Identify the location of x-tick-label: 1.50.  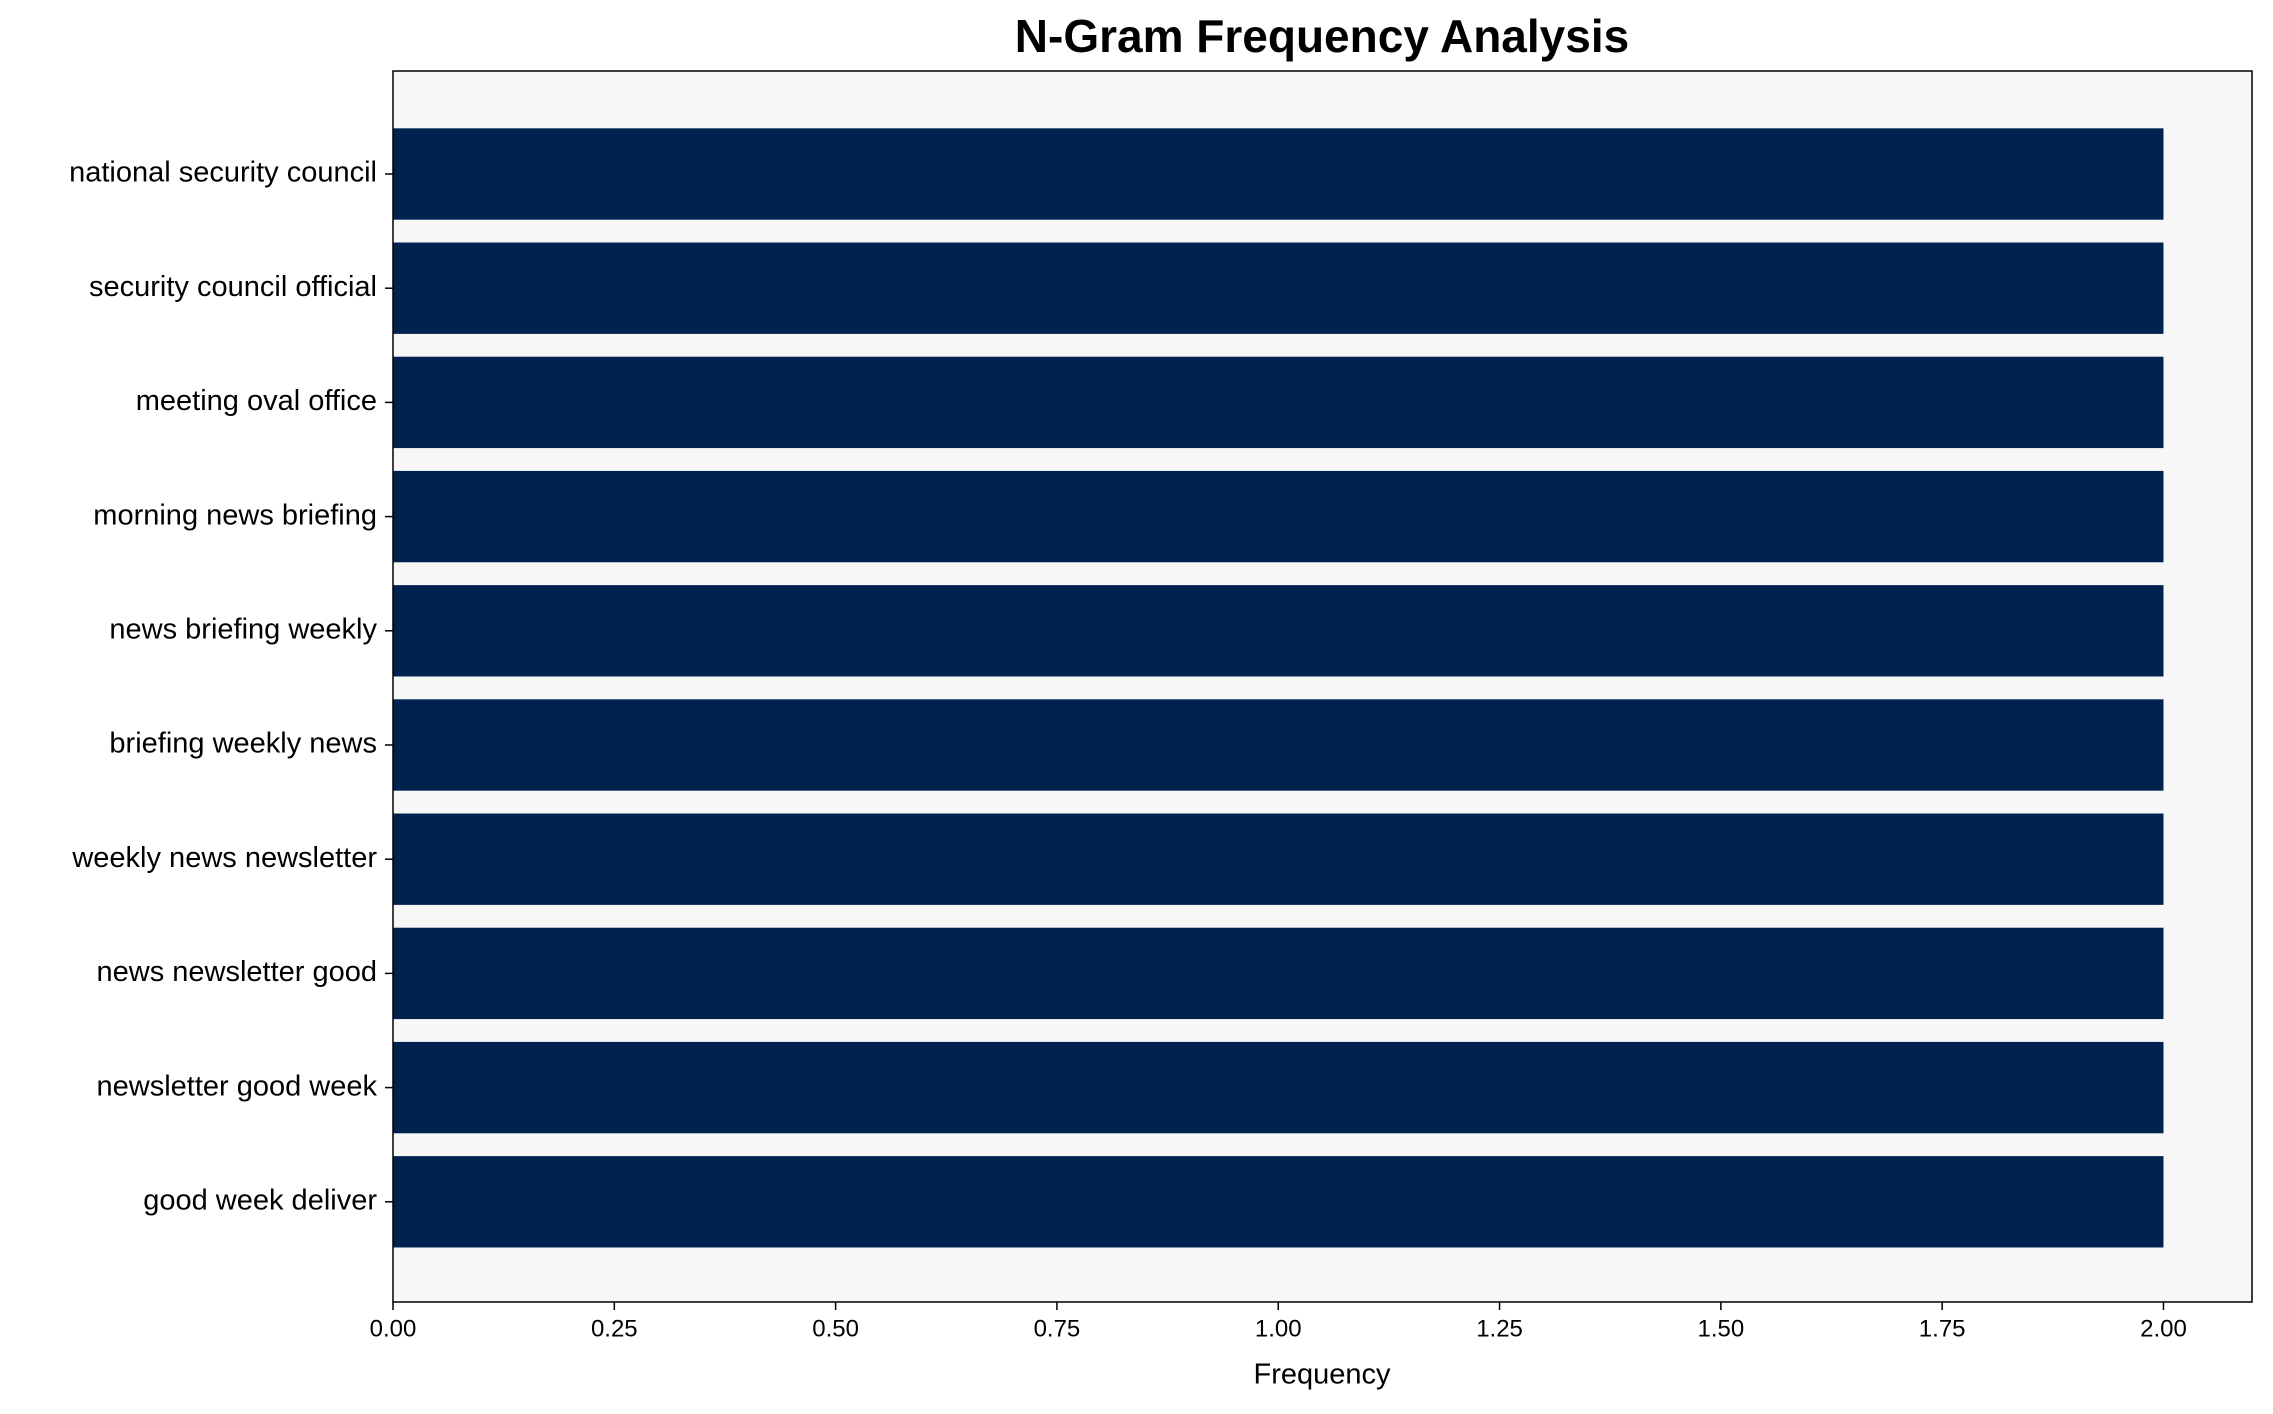
(1720, 1328).